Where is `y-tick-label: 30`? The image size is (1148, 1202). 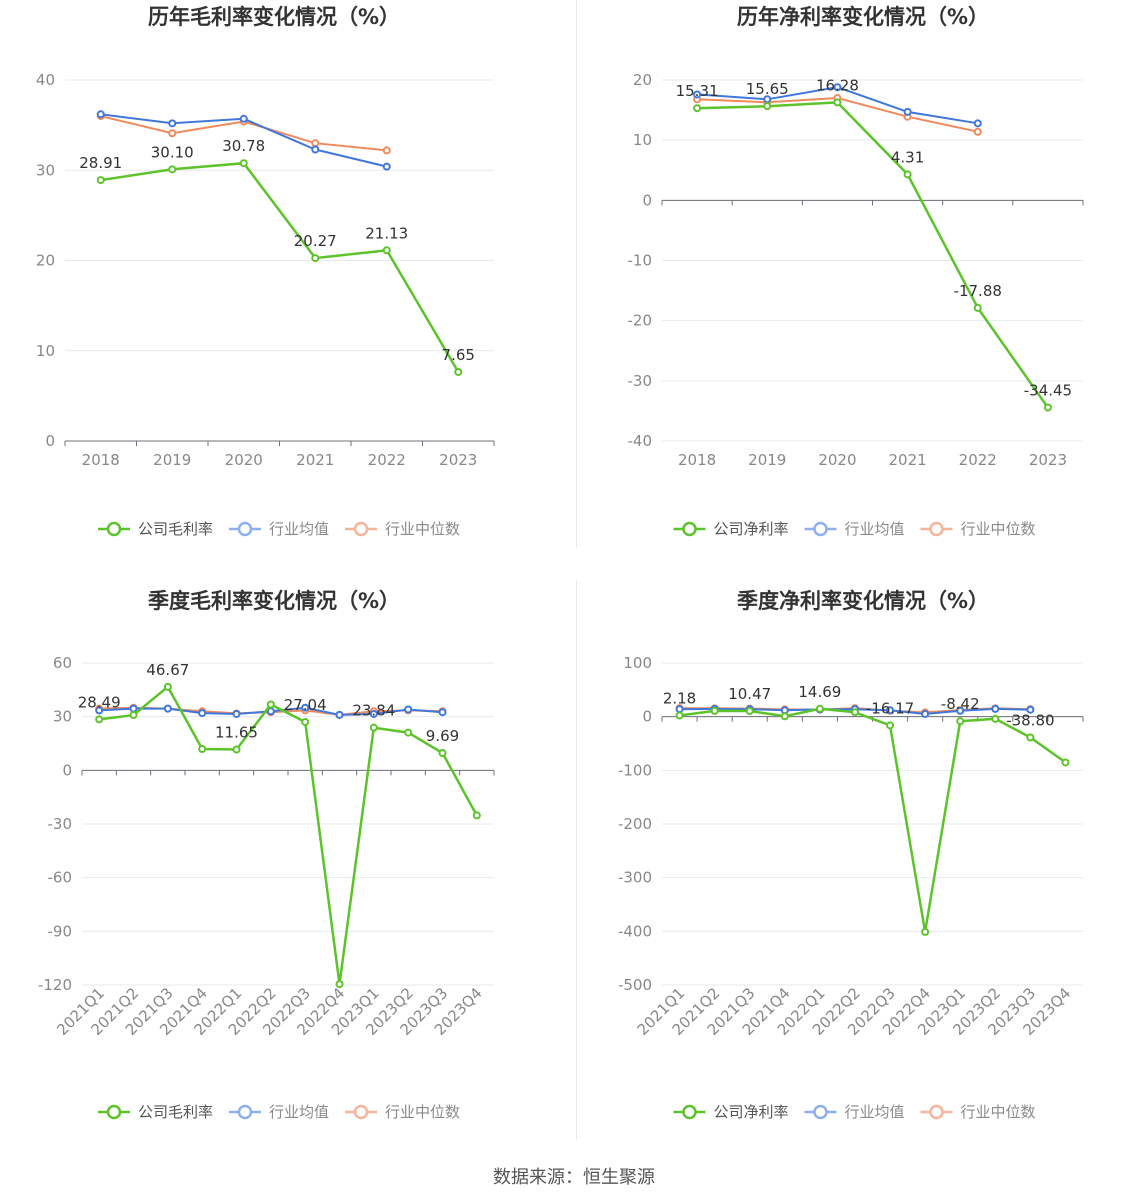 y-tick-label: 30 is located at coordinates (62, 717).